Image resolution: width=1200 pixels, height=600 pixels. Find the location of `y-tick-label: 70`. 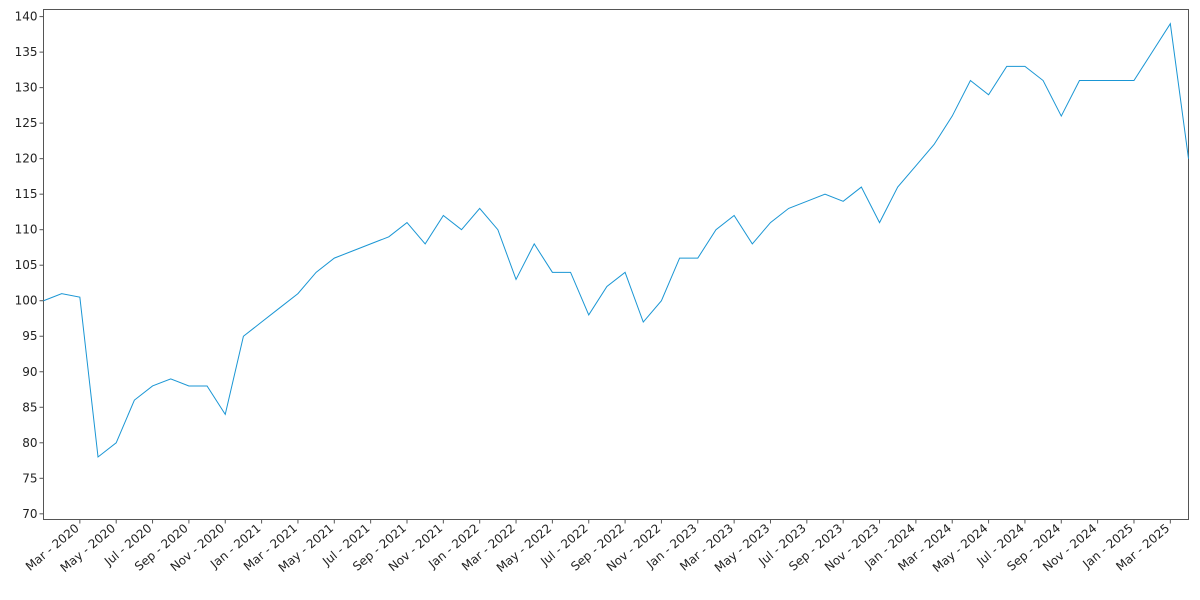

y-tick-label: 70 is located at coordinates (29, 514).